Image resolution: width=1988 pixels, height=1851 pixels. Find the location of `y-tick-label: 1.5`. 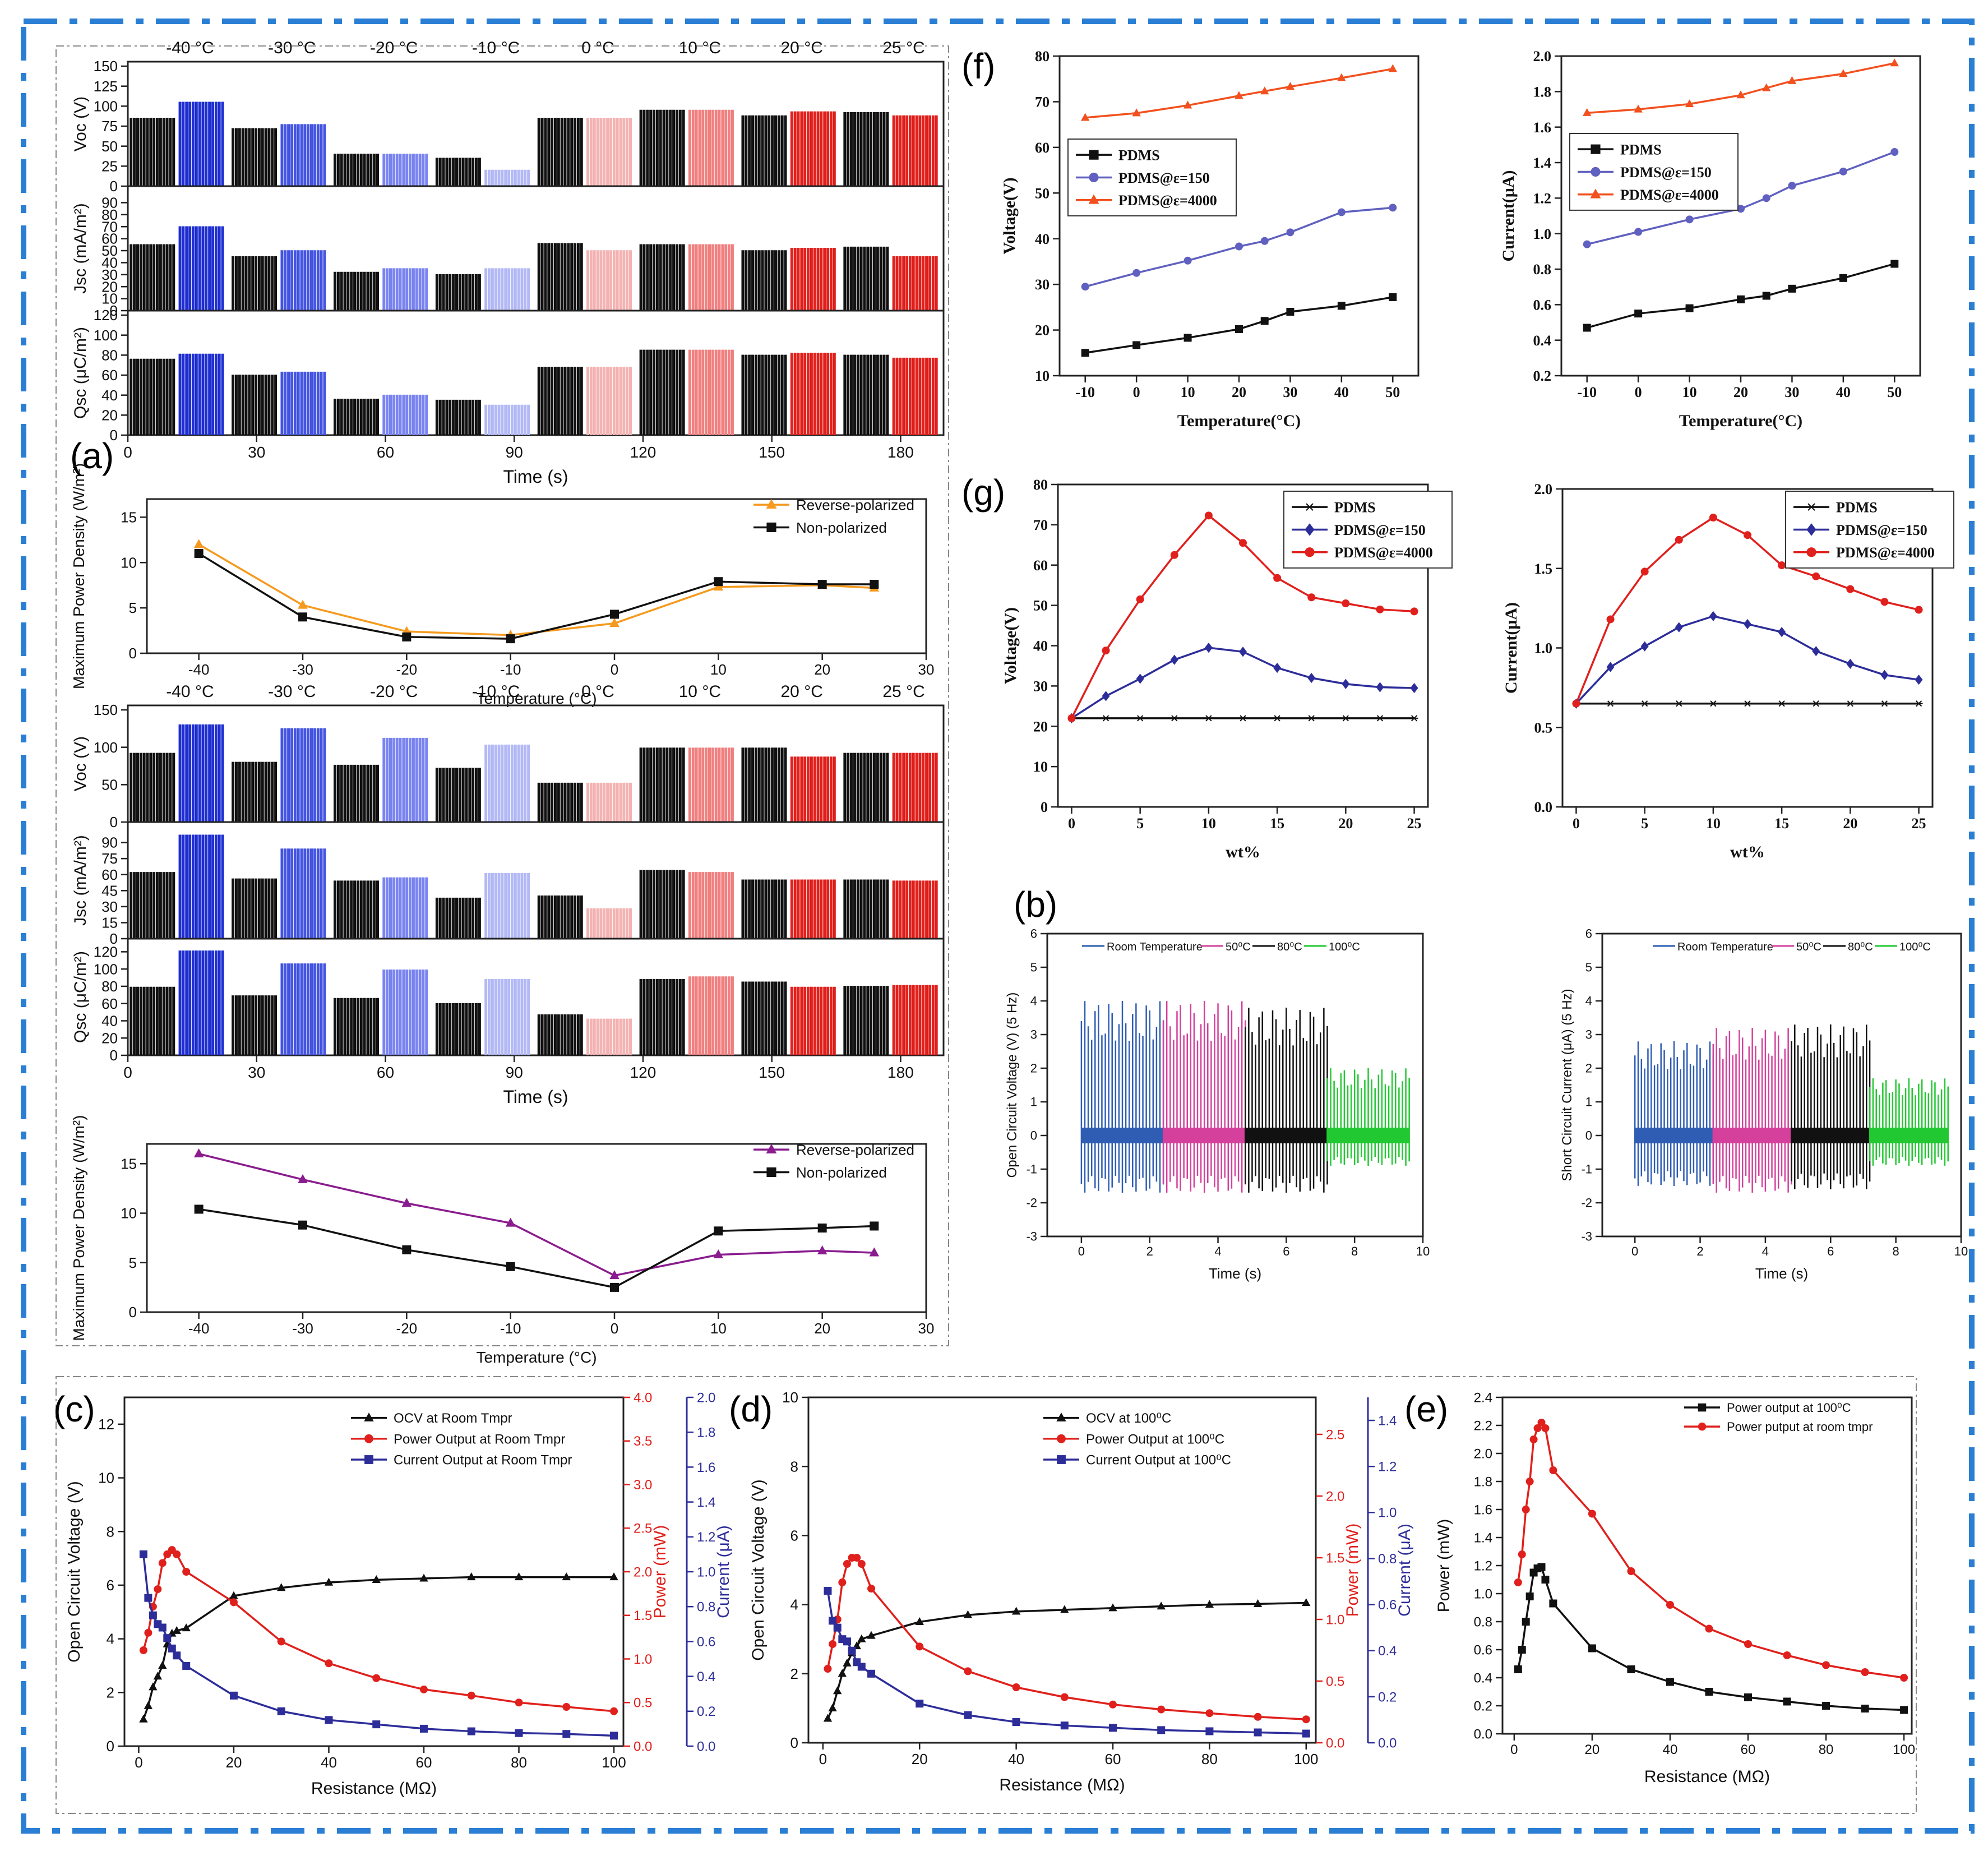

y-tick-label: 1.5 is located at coordinates (1335, 1558).